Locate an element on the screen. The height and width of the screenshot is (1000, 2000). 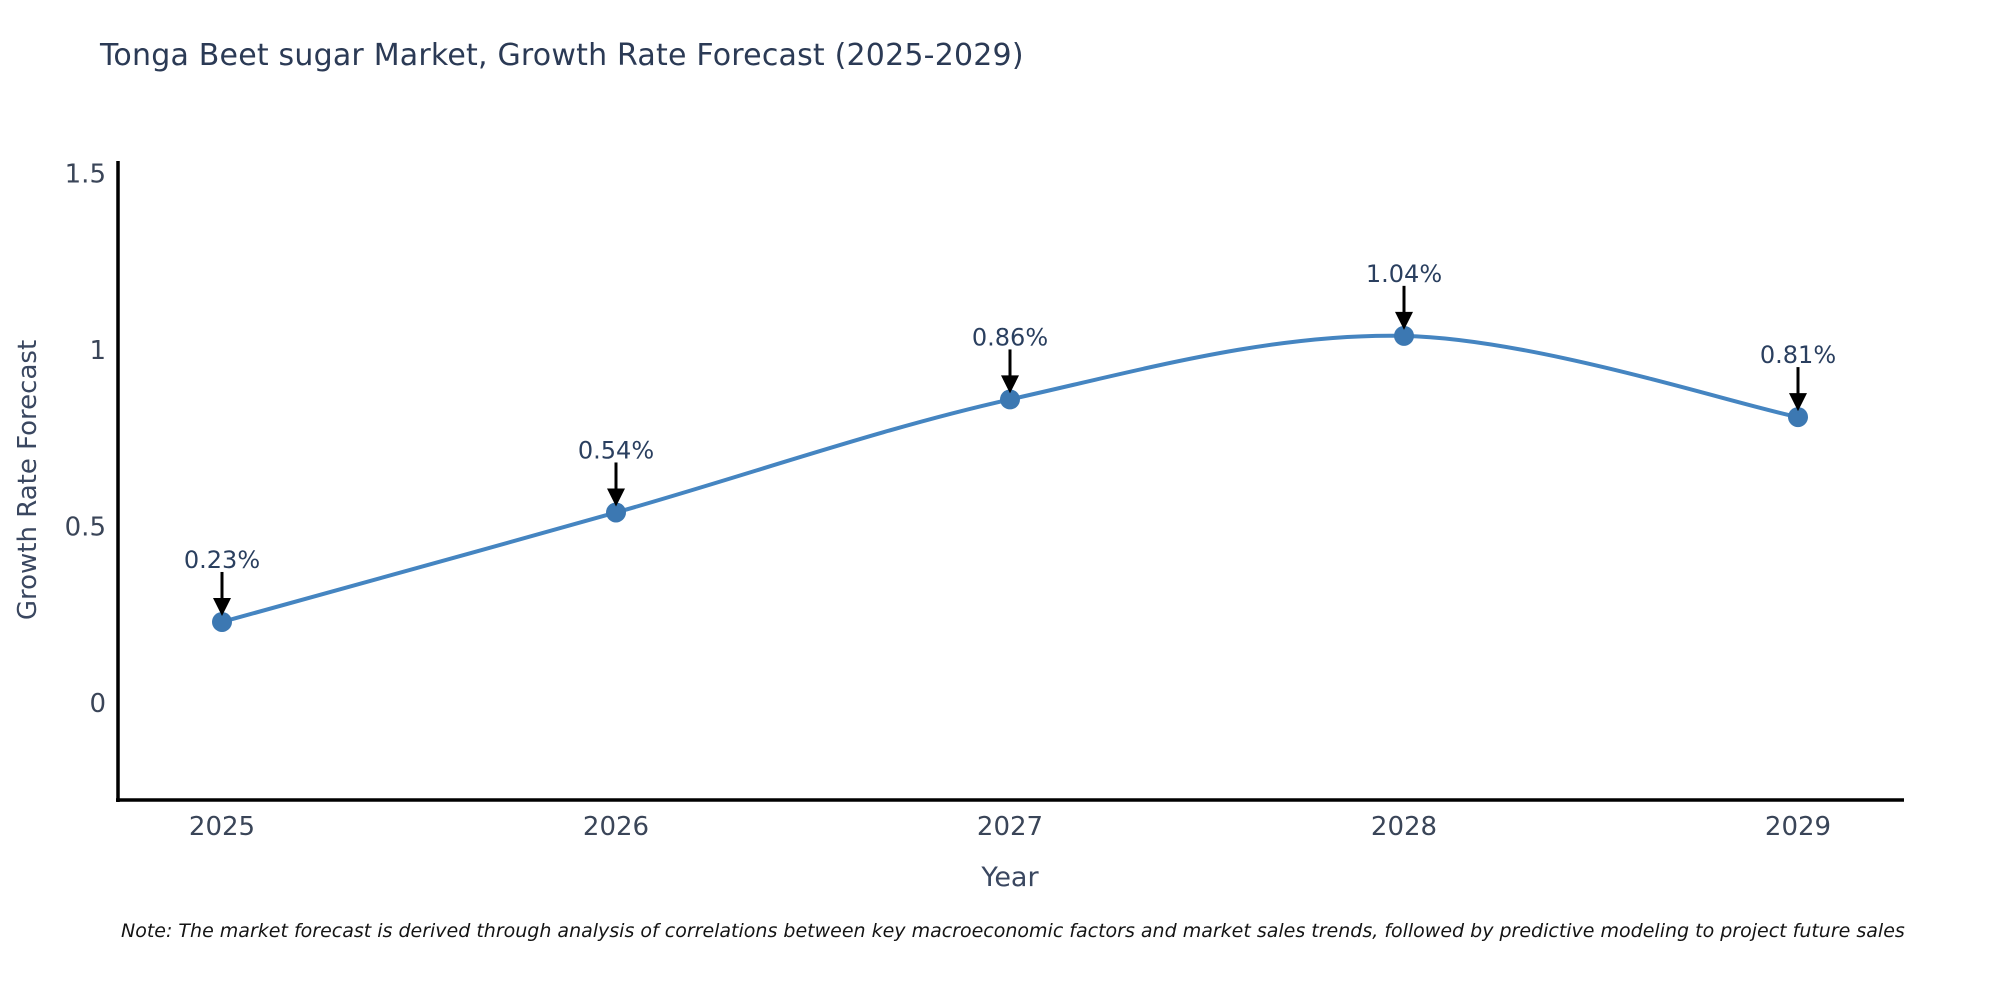
x-tick-label: 2027 is located at coordinates (1010, 827).